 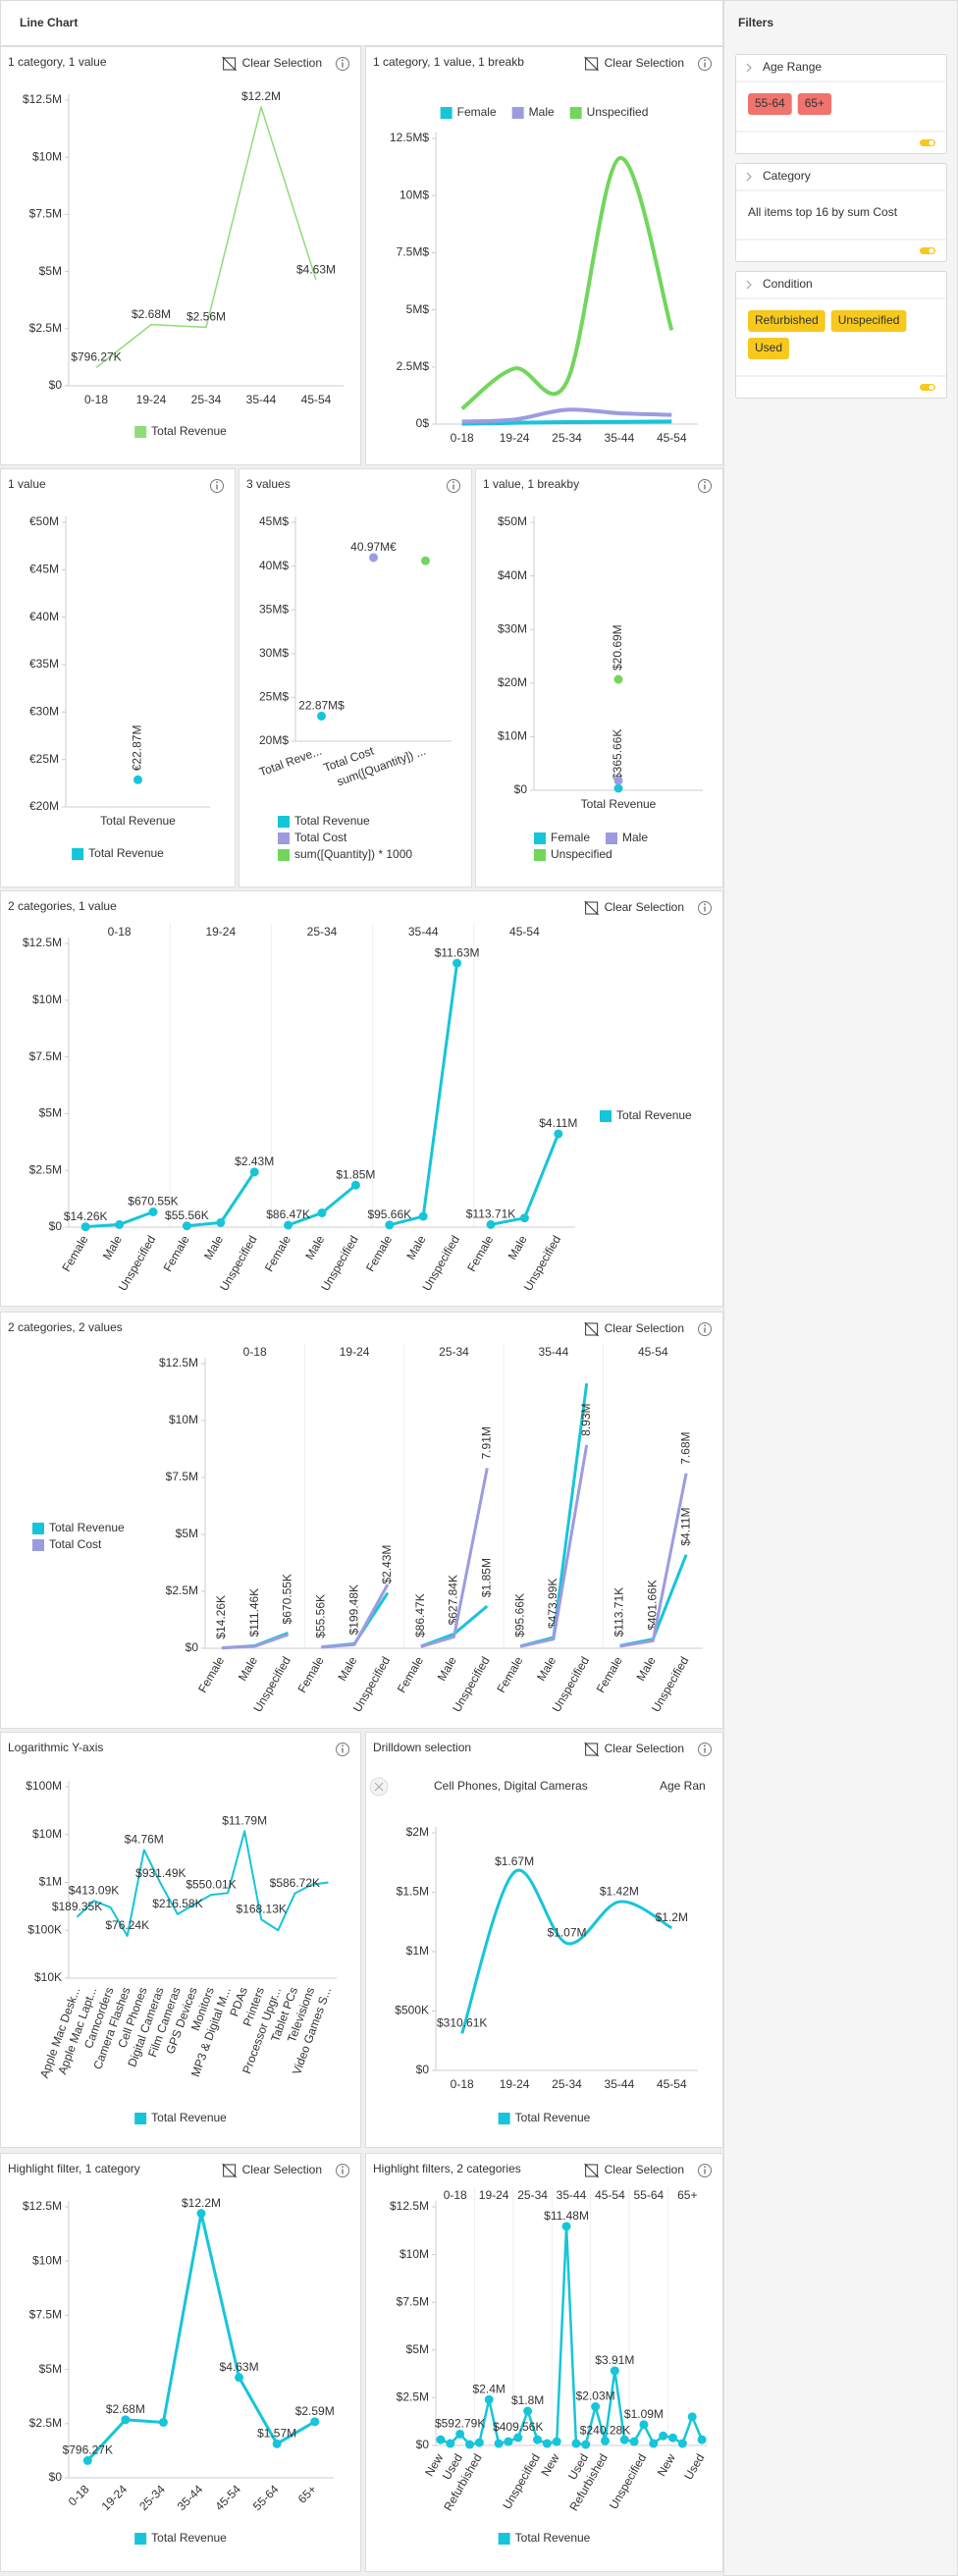 I want to click on value-label: $11.48M, so click(x=566, y=2216).